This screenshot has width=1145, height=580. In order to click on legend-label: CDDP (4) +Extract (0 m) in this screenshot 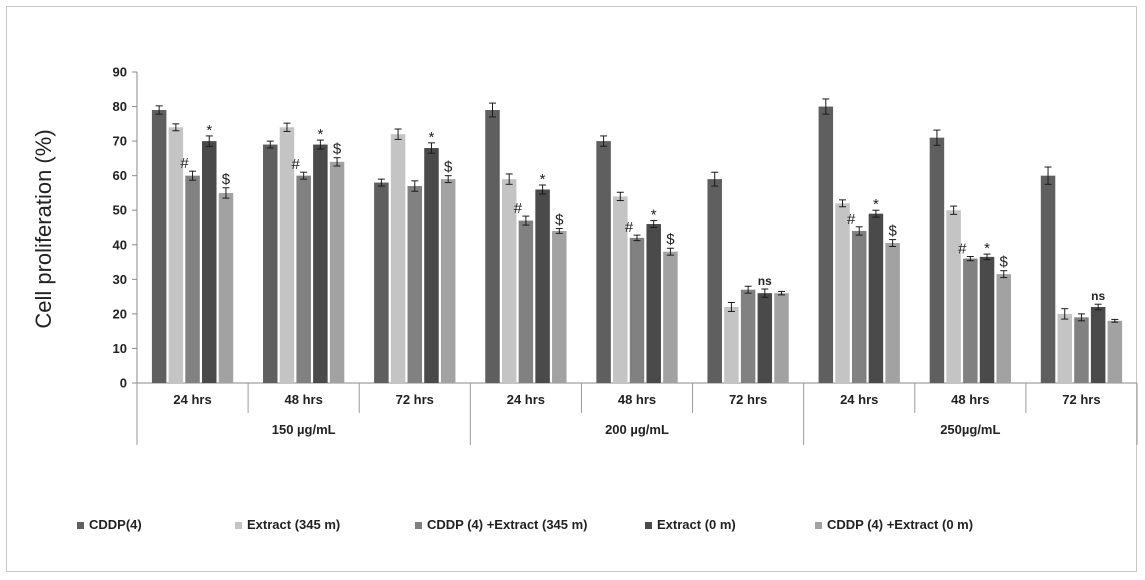, I will do `click(900, 524)`.